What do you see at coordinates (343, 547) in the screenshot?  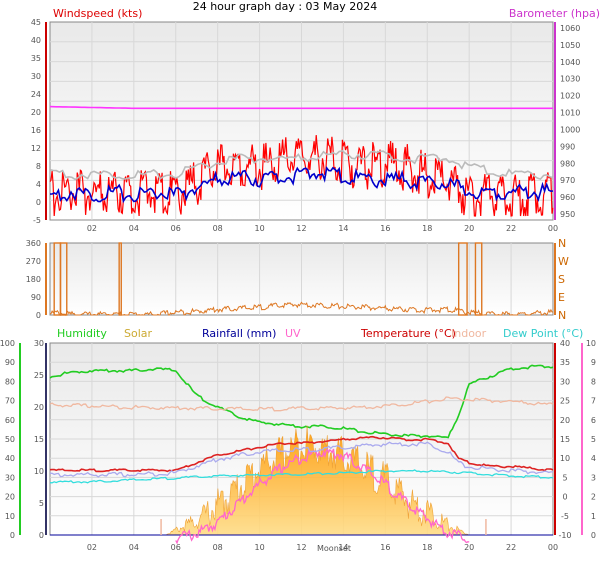 I see `temperature-x-tick: 14` at bounding box center [343, 547].